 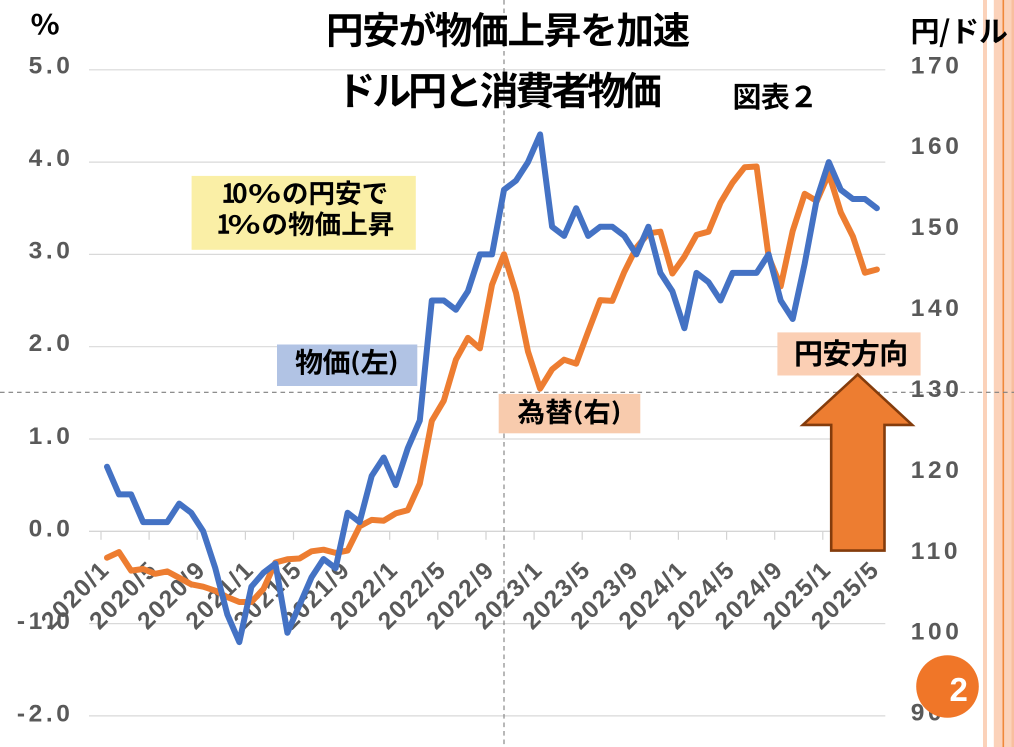 I want to click on svg-text: 130, so click(x=937, y=389).